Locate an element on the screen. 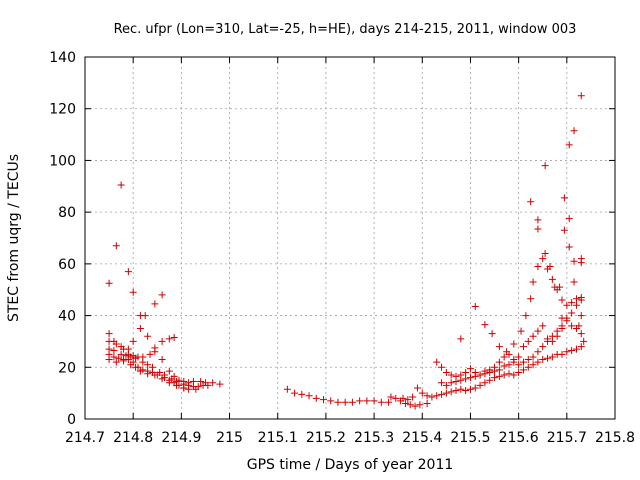 The image size is (640, 480). y-tick-label: 20 is located at coordinates (67, 368).